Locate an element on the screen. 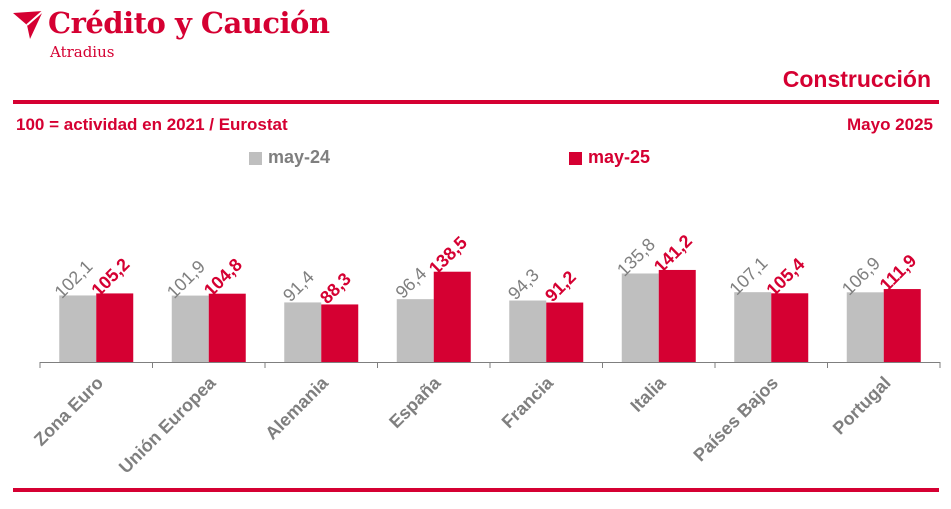 The image size is (951, 509). bar-may-24-francia is located at coordinates (528, 331).